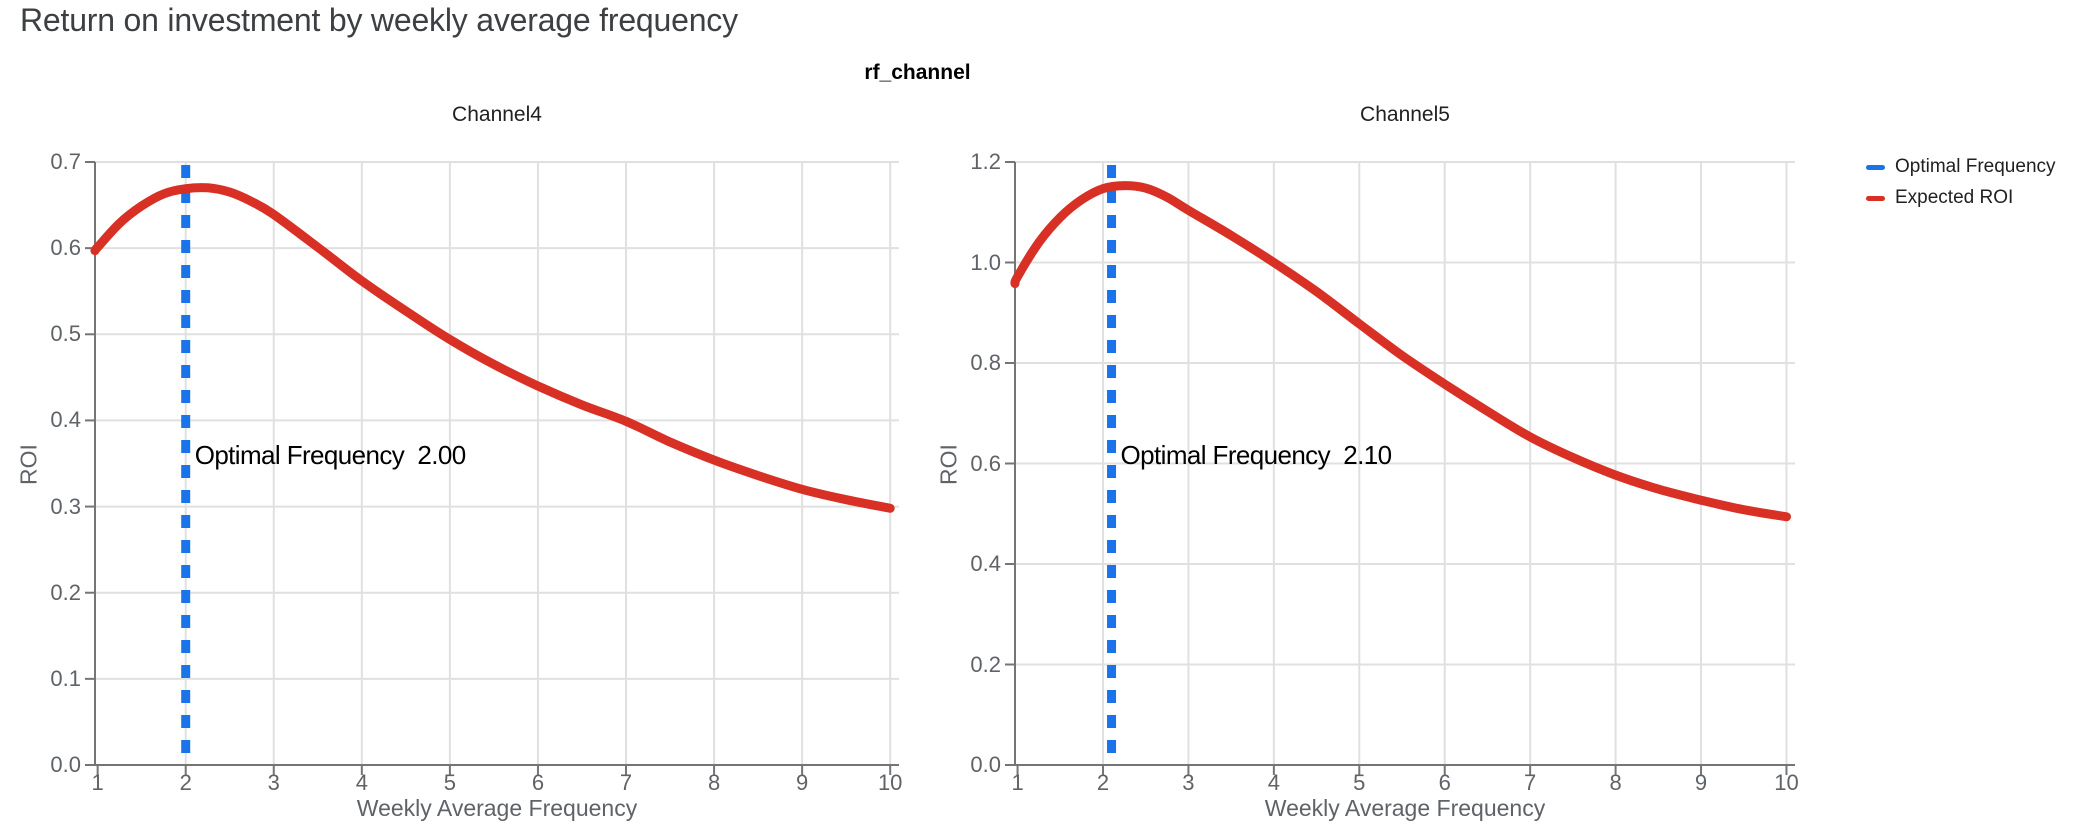 The width and height of the screenshot is (2074, 840). I want to click on chart-title-channel5: Channel5, so click(1405, 114).